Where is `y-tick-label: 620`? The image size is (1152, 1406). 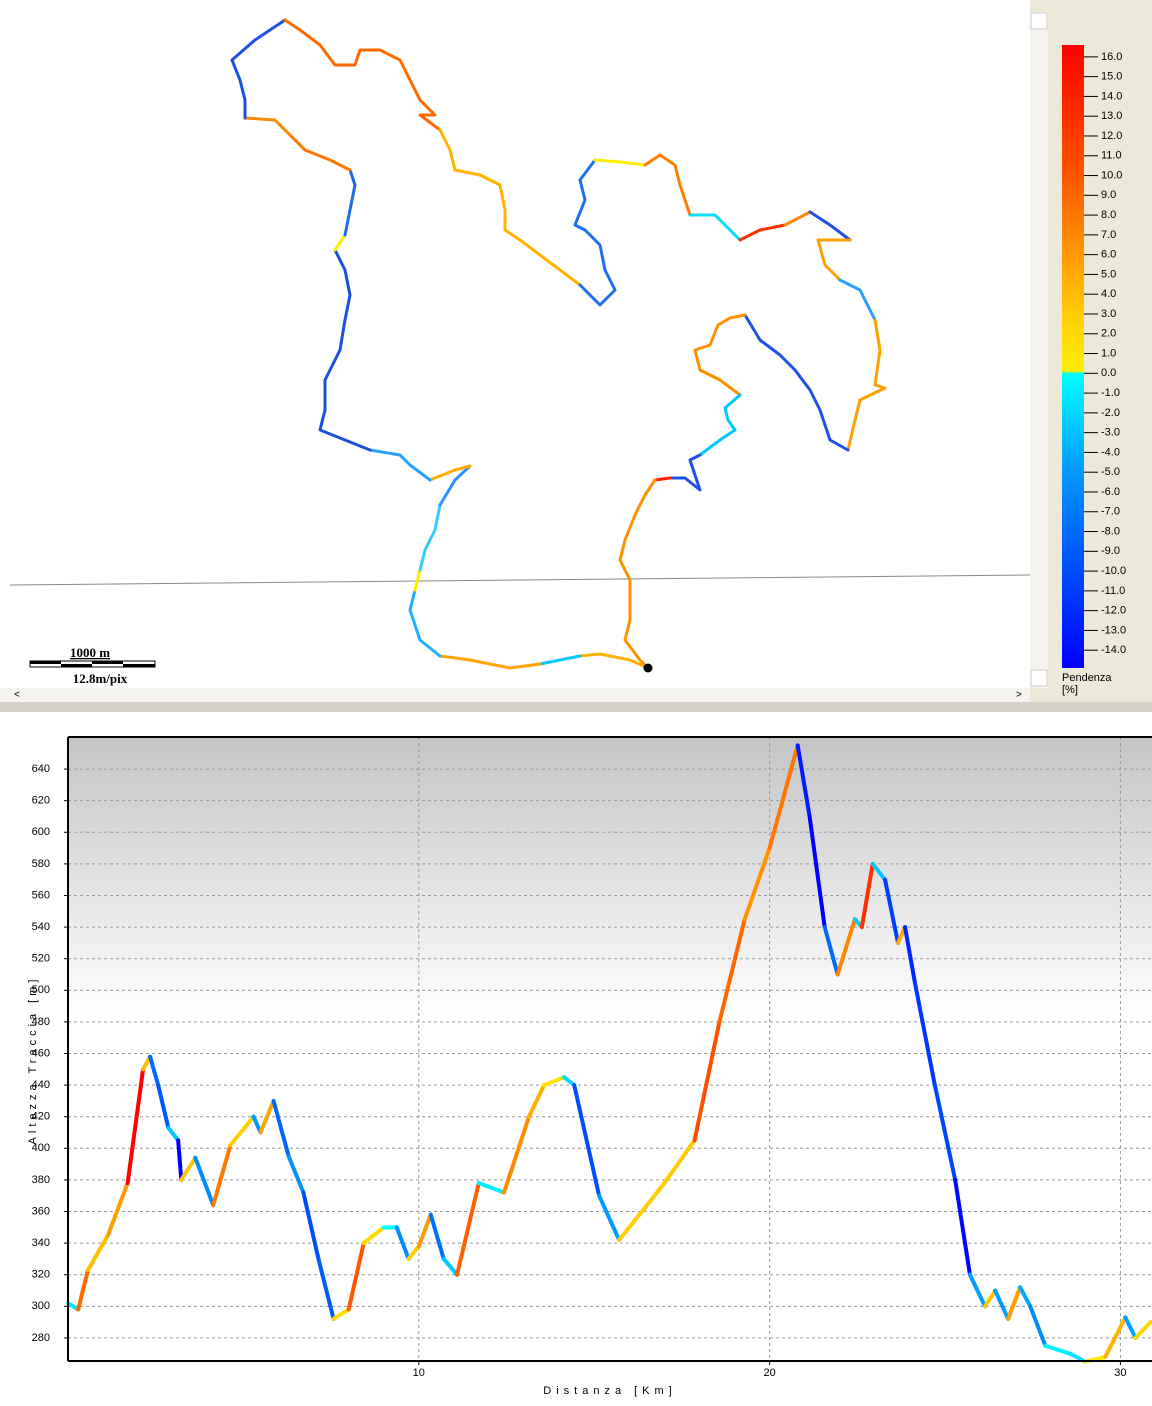
y-tick-label: 620 is located at coordinates (41, 801).